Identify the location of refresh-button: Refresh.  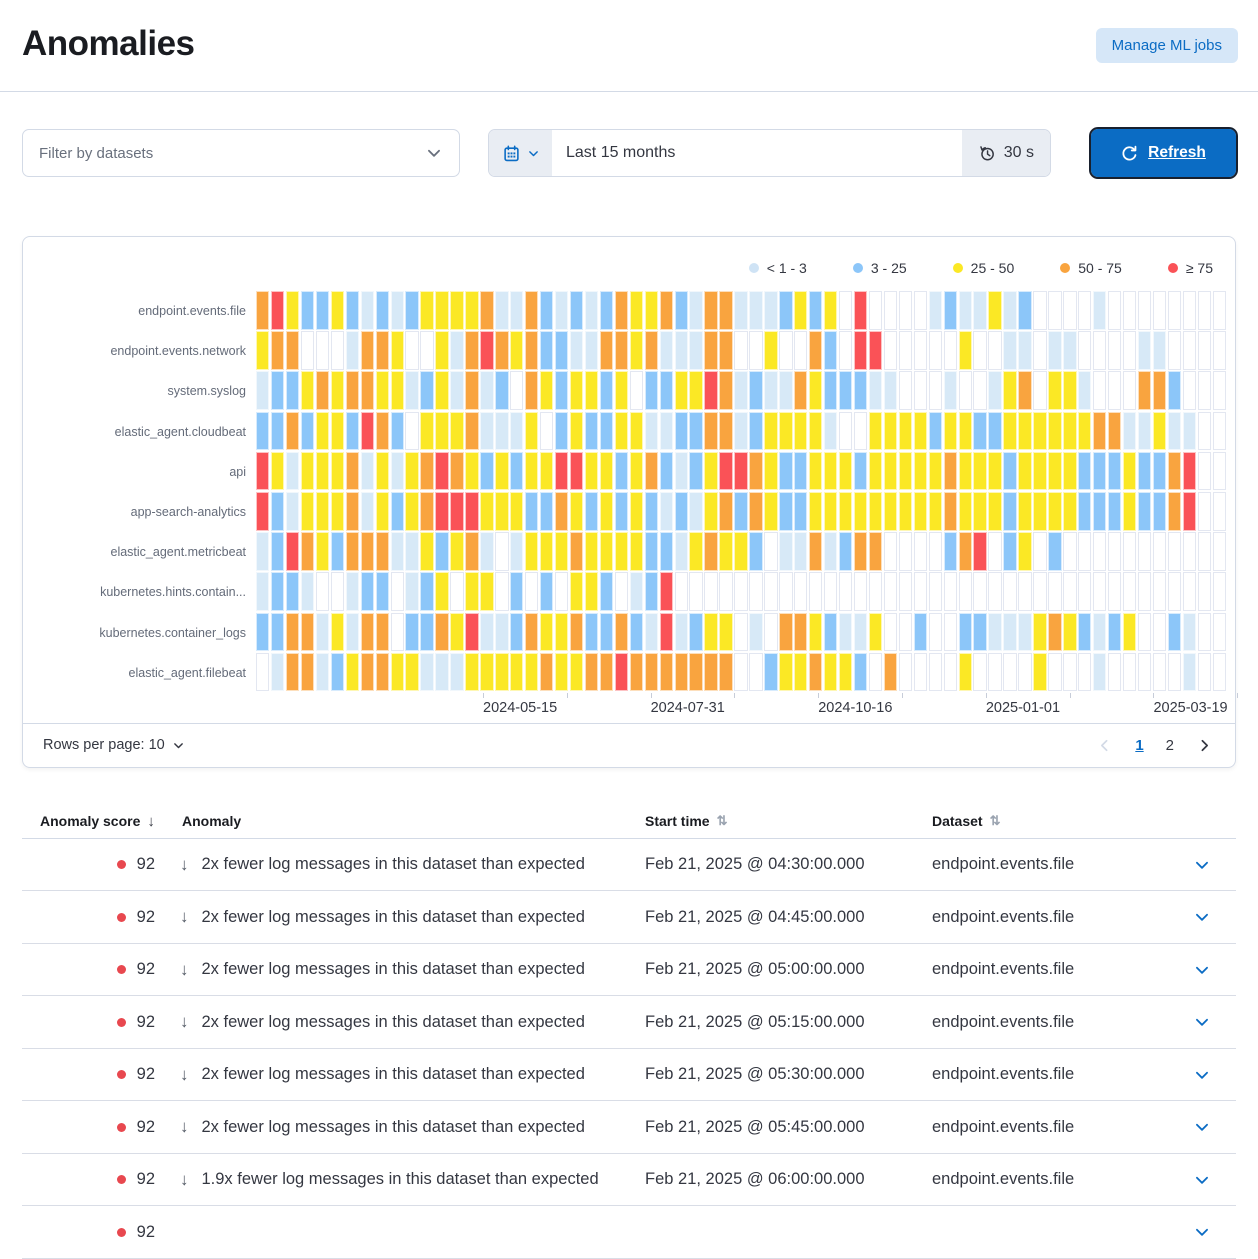
(1163, 153).